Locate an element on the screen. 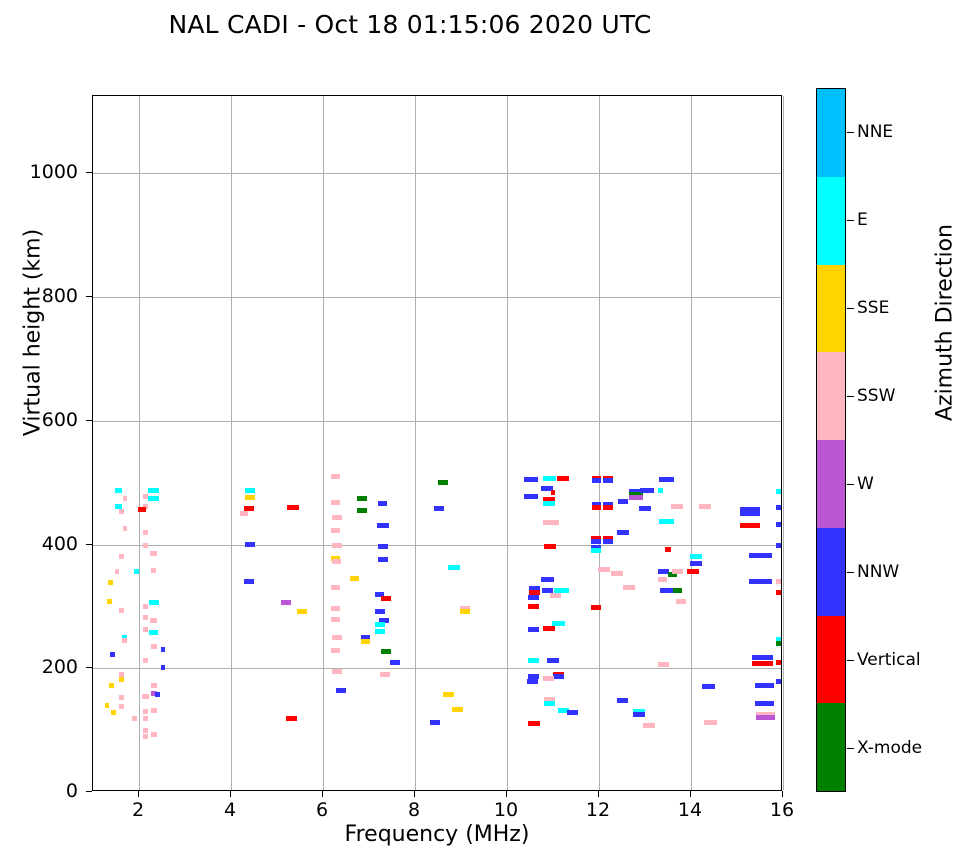 Image resolution: width=958 pixels, height=857 pixels. y-axis-tick is located at coordinates (89, 420).